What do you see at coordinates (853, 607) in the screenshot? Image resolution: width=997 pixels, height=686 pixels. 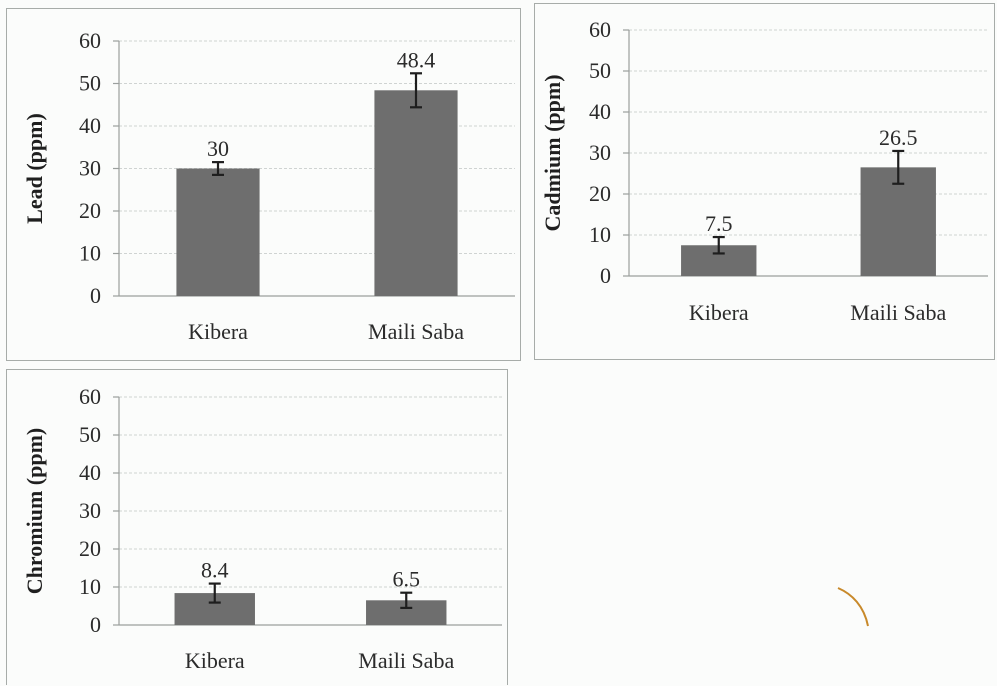 I see `scan-mark` at bounding box center [853, 607].